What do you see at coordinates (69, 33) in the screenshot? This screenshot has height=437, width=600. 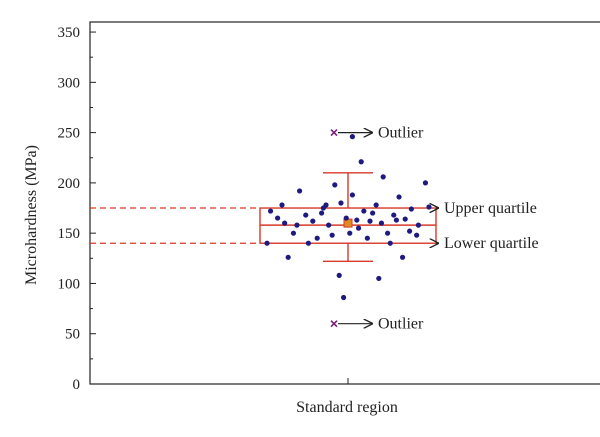 I see `y-tick-label: 350` at bounding box center [69, 33].